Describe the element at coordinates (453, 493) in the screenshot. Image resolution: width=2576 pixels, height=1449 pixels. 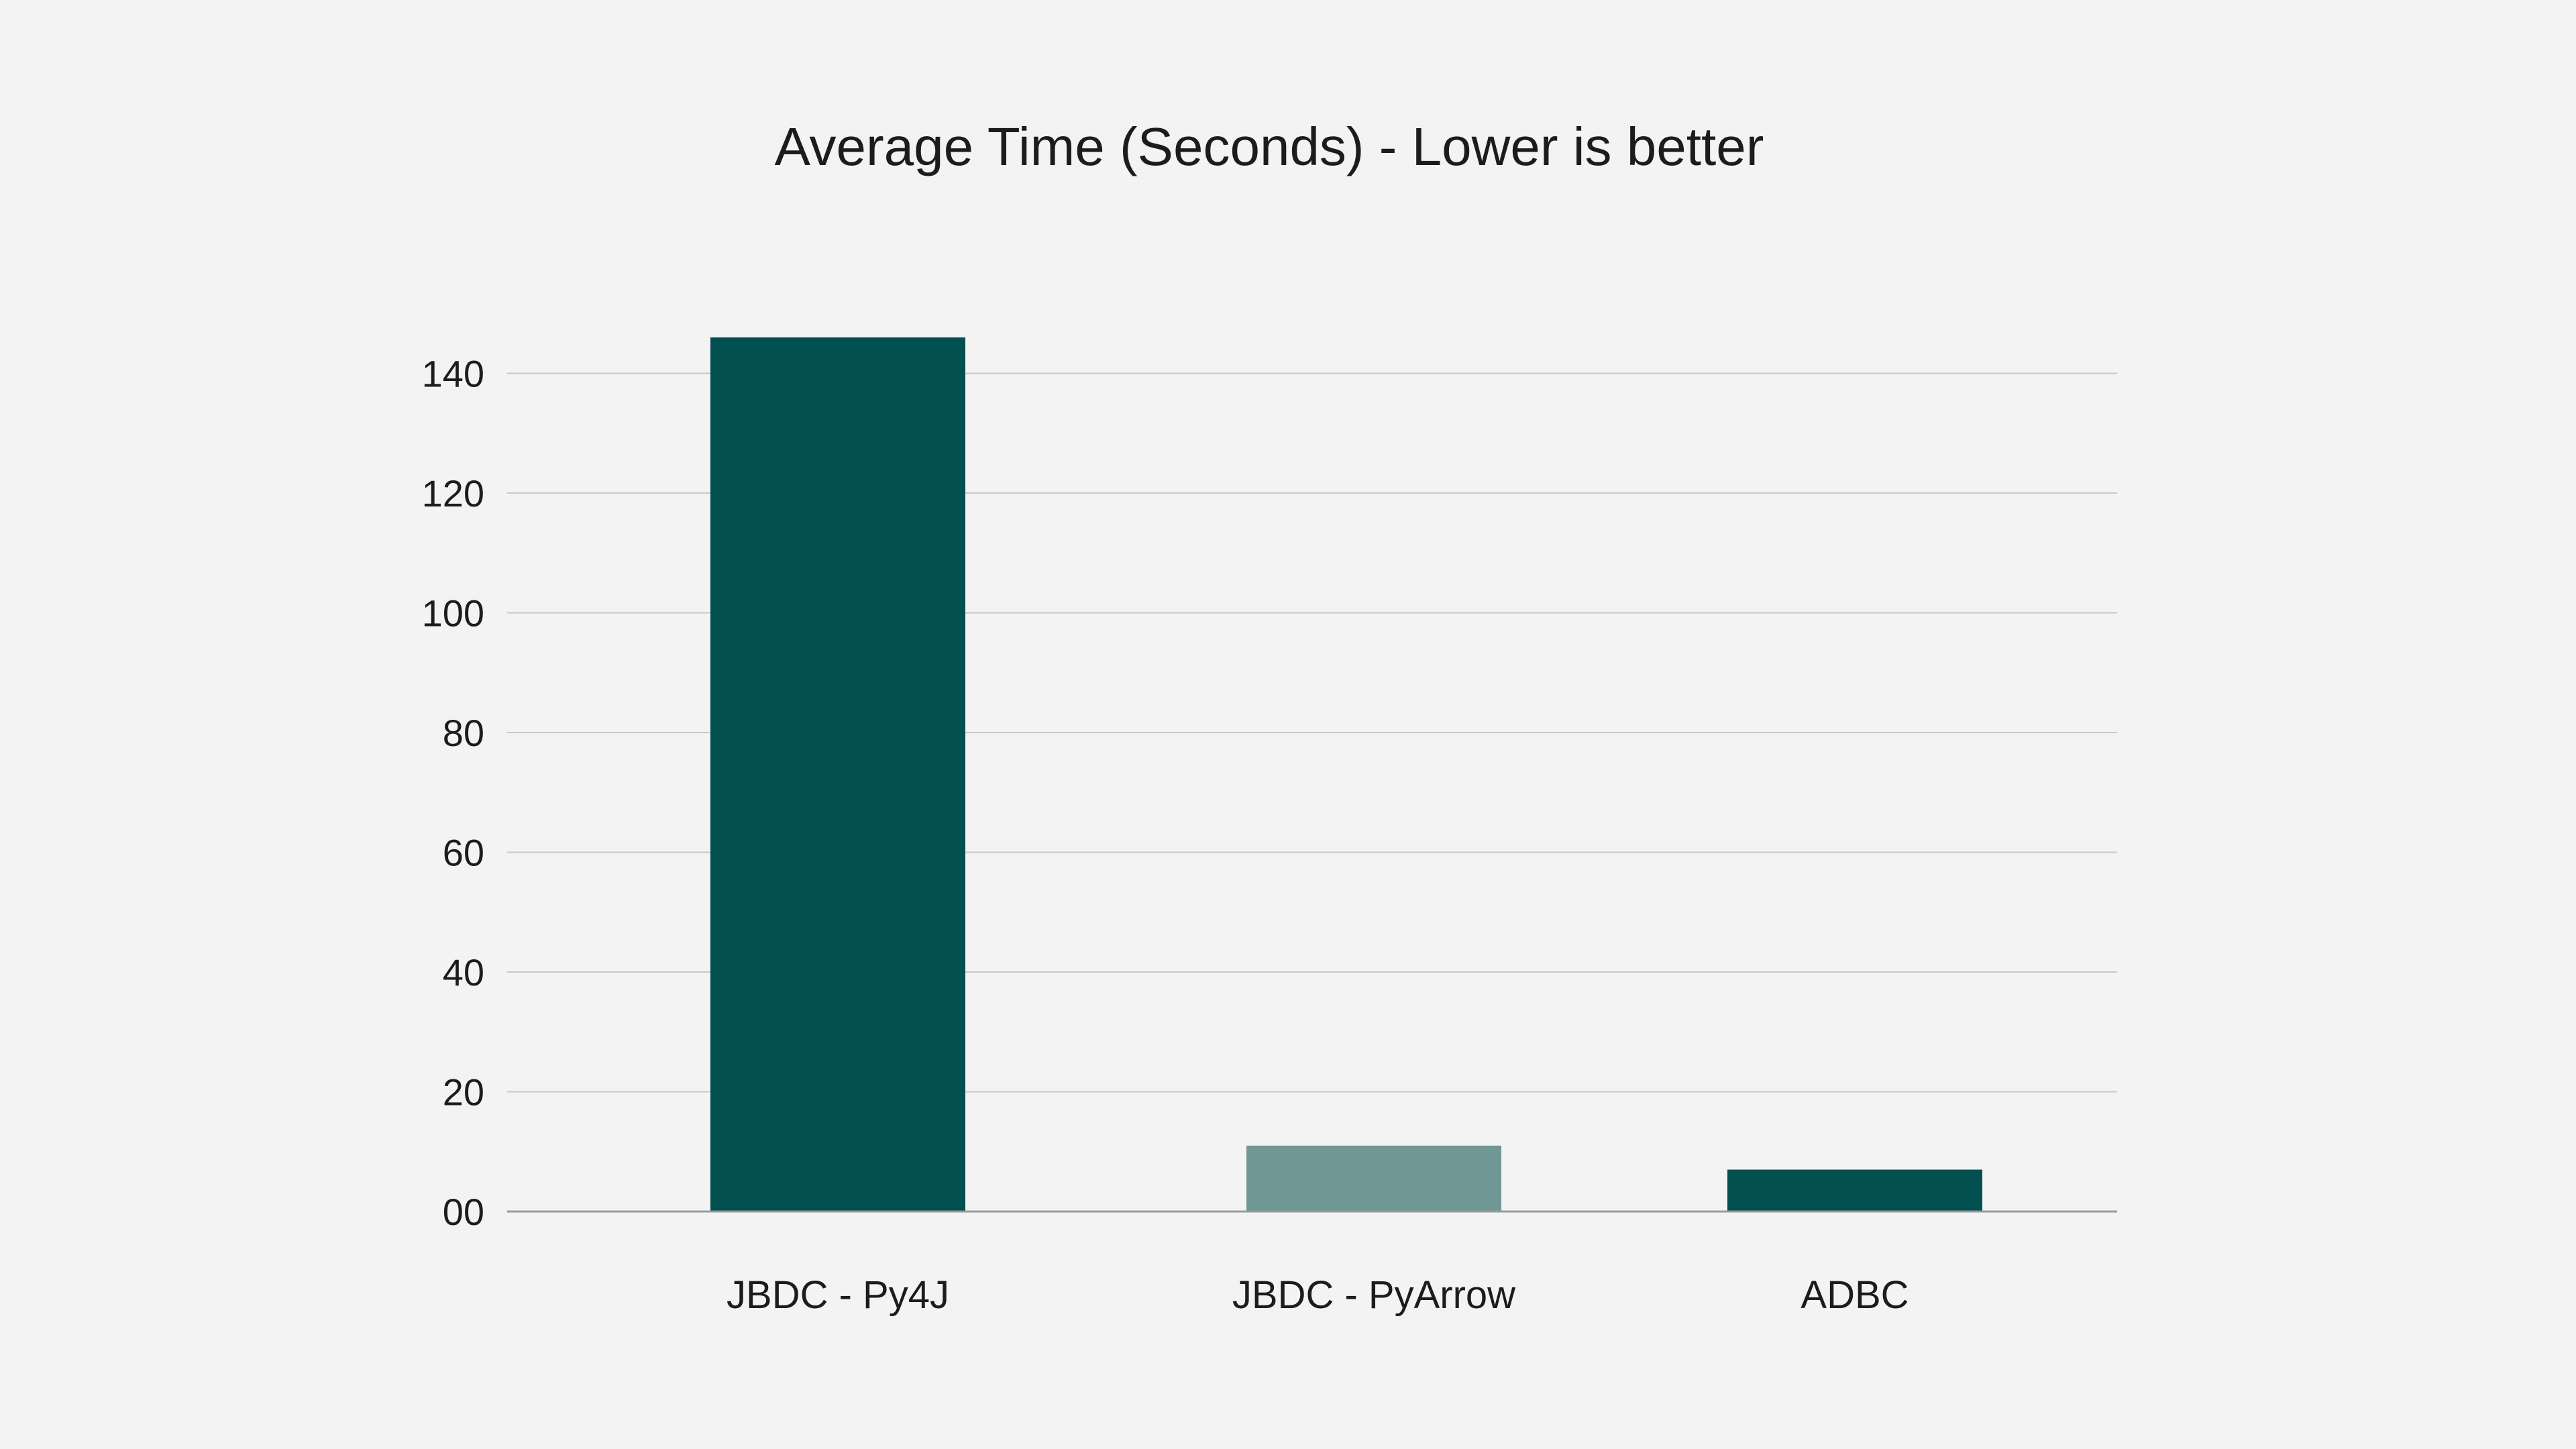
I see `y-tick-label: 120` at that location.